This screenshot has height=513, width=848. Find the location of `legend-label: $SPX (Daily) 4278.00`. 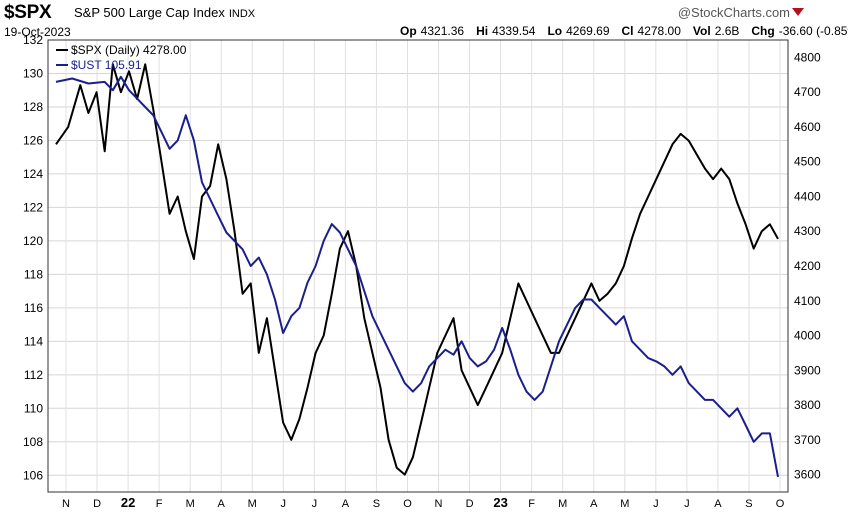

legend-label: $SPX (Daily) 4278.00 is located at coordinates (129, 50).